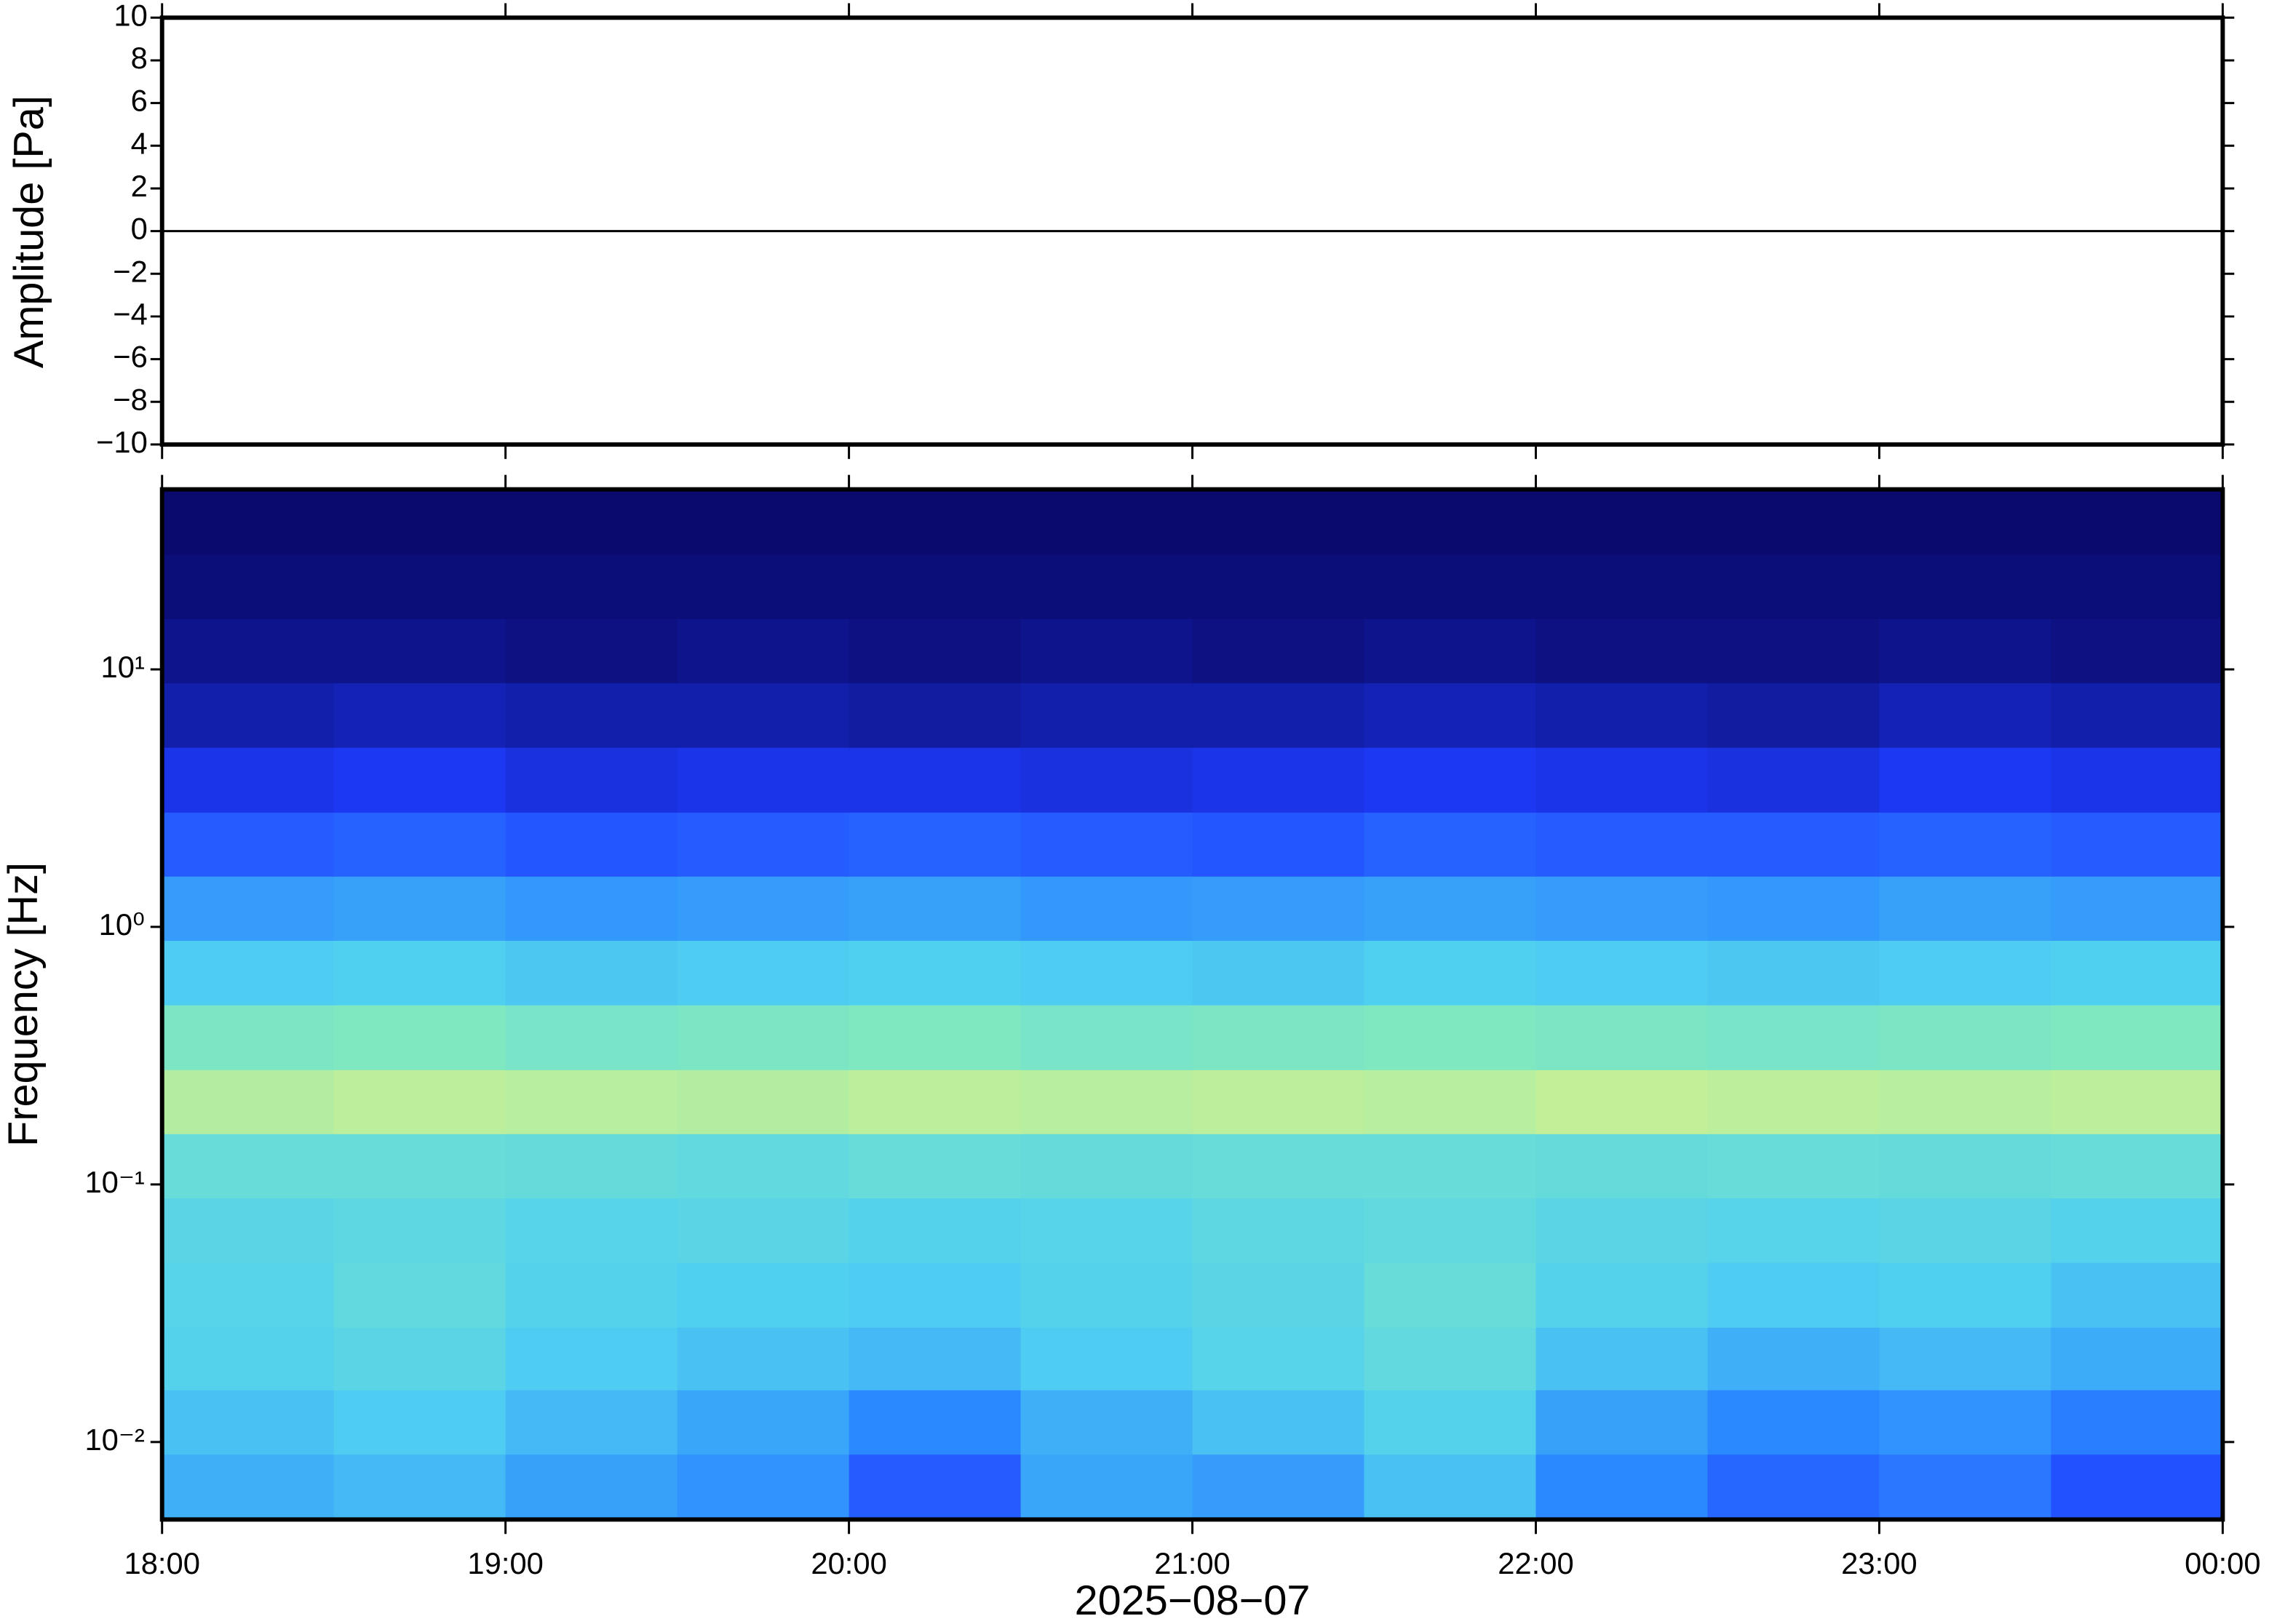 The height and width of the screenshot is (1624, 2269). Describe the element at coordinates (122, 924) in the screenshot. I see `y-tick-label: 10⁰` at that location.